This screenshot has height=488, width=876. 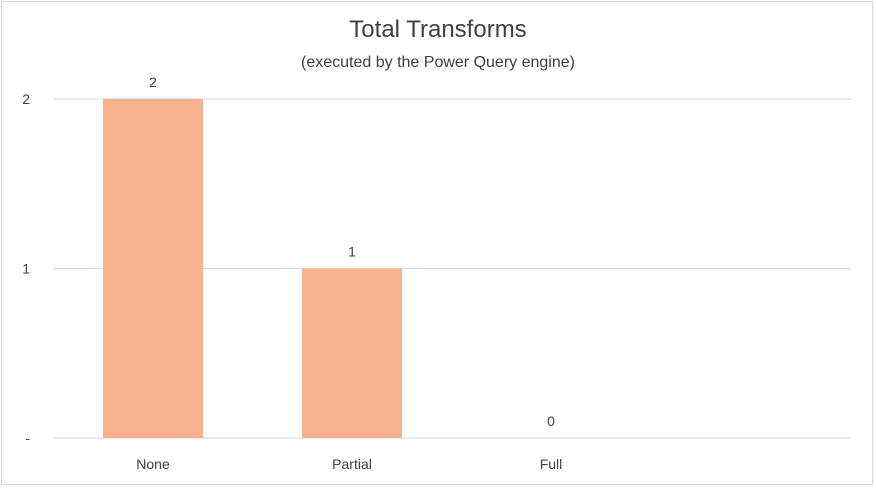 What do you see at coordinates (26, 99) in the screenshot?
I see `y-tick-label: 2` at bounding box center [26, 99].